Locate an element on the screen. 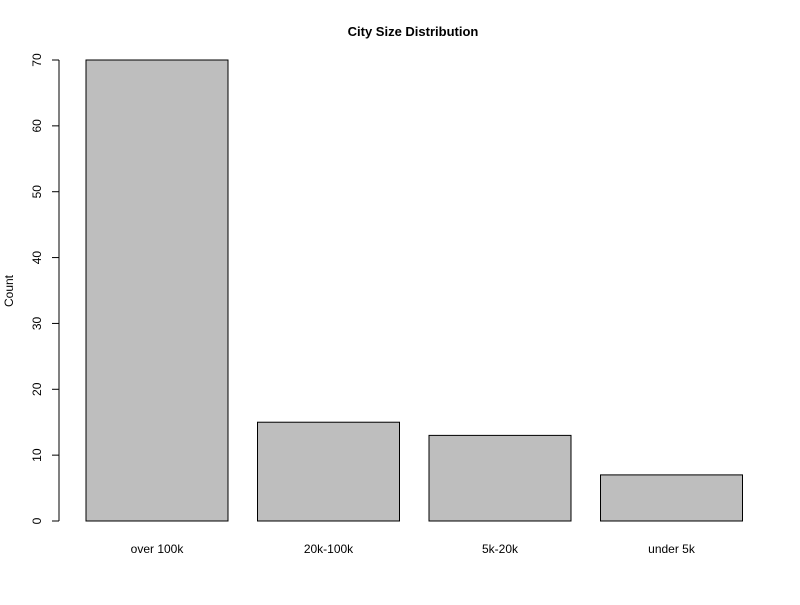 This screenshot has height=605, width=800. y-tick-label: 0 is located at coordinates (37, 520).